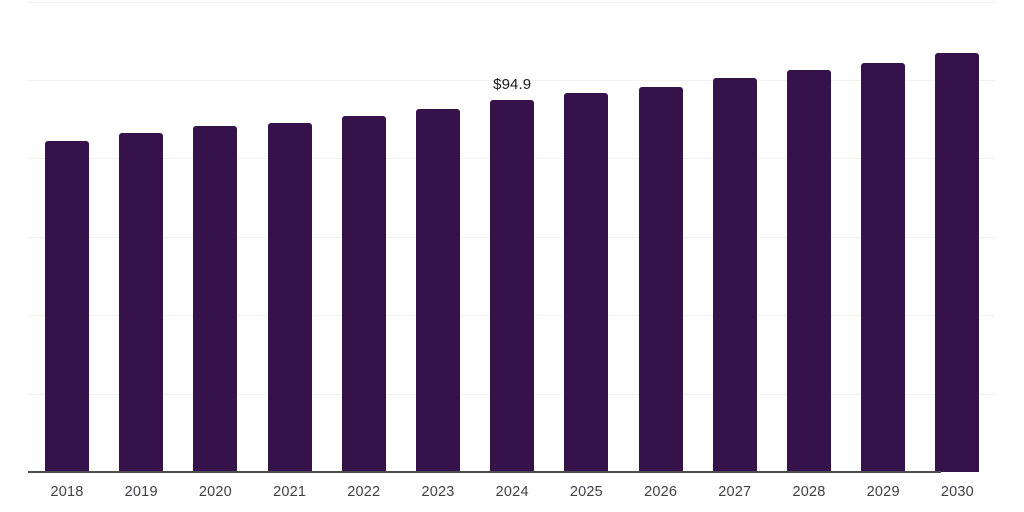 The height and width of the screenshot is (512, 1024). I want to click on x-axis-tick-label: 2018, so click(67, 492).